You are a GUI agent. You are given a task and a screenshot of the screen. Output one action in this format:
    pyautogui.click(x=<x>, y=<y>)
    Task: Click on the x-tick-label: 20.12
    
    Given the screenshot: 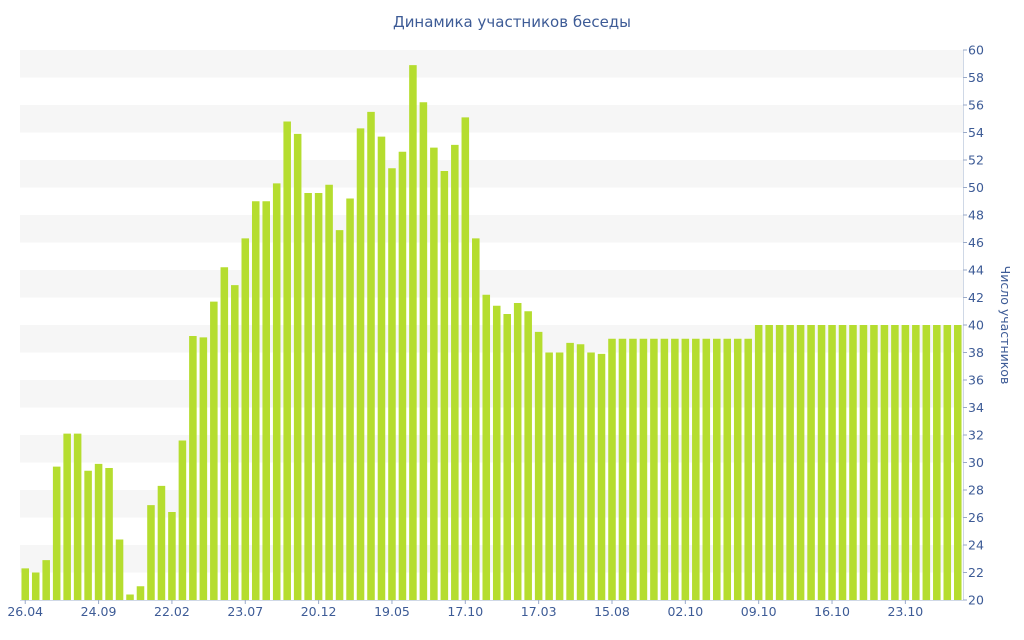 What is the action you would take?
    pyautogui.click(x=319, y=611)
    